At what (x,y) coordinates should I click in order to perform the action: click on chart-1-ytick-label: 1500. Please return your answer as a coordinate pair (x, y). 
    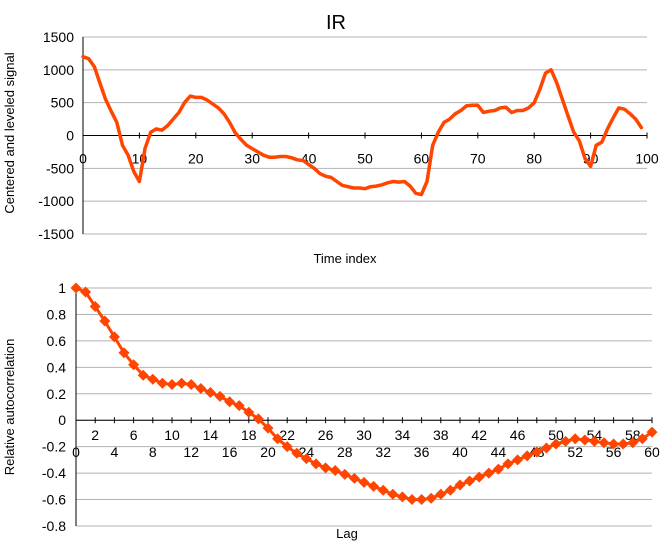
    Looking at the image, I should click on (58, 37).